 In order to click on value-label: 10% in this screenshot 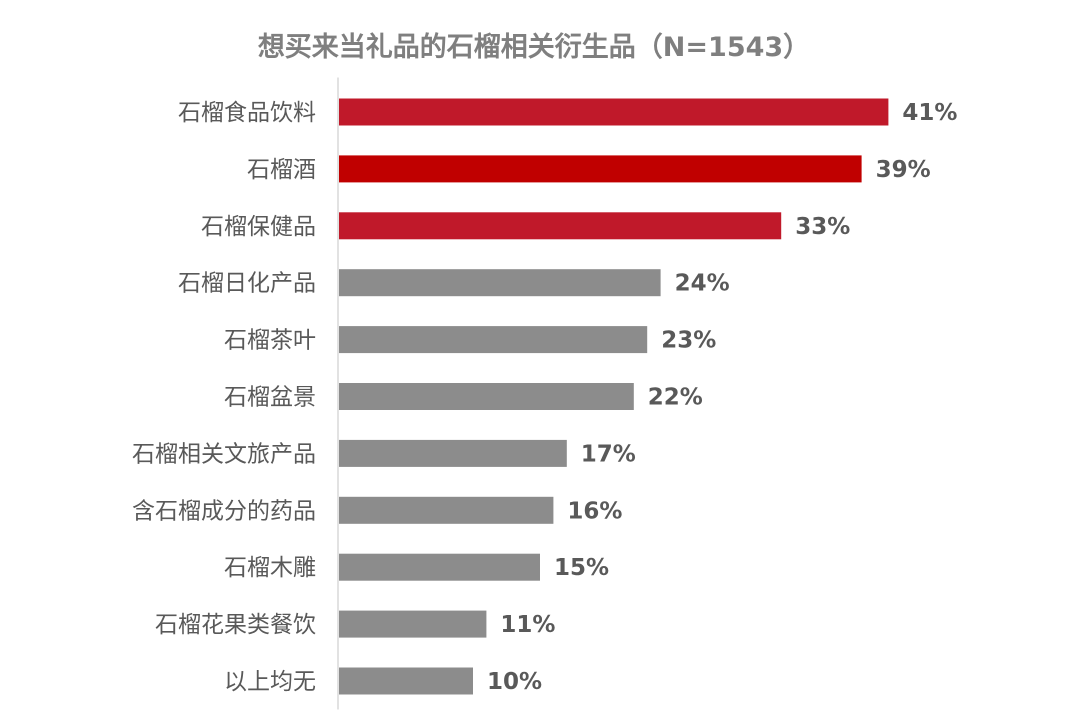, I will do `click(514, 682)`.